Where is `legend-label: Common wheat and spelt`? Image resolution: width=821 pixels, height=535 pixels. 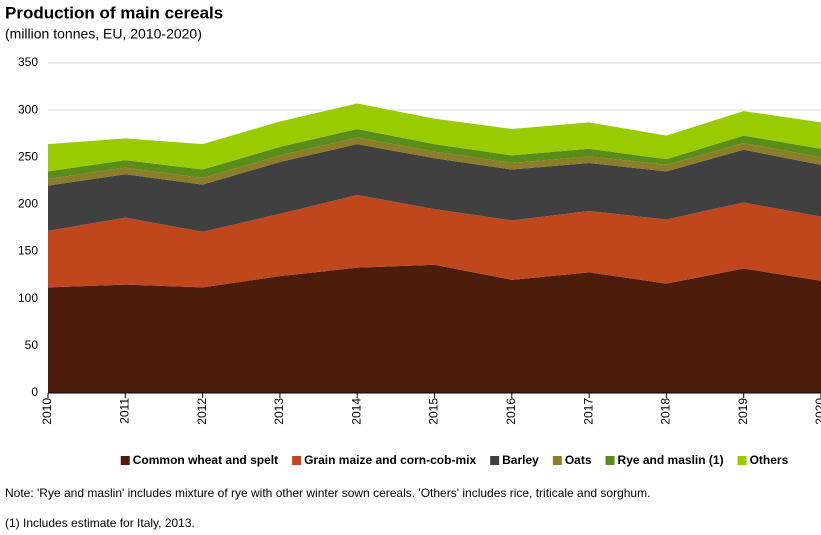 legend-label: Common wheat and spelt is located at coordinates (205, 460).